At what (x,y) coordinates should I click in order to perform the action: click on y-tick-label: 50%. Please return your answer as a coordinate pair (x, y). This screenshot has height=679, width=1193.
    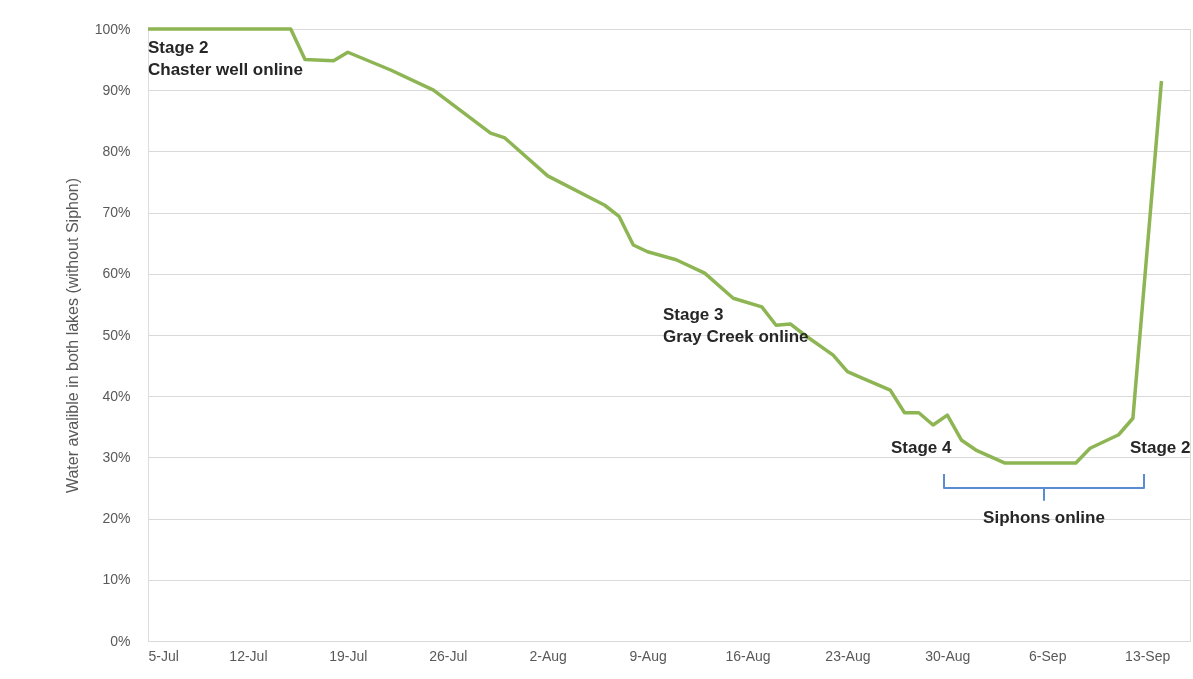
    Looking at the image, I should click on (116, 334).